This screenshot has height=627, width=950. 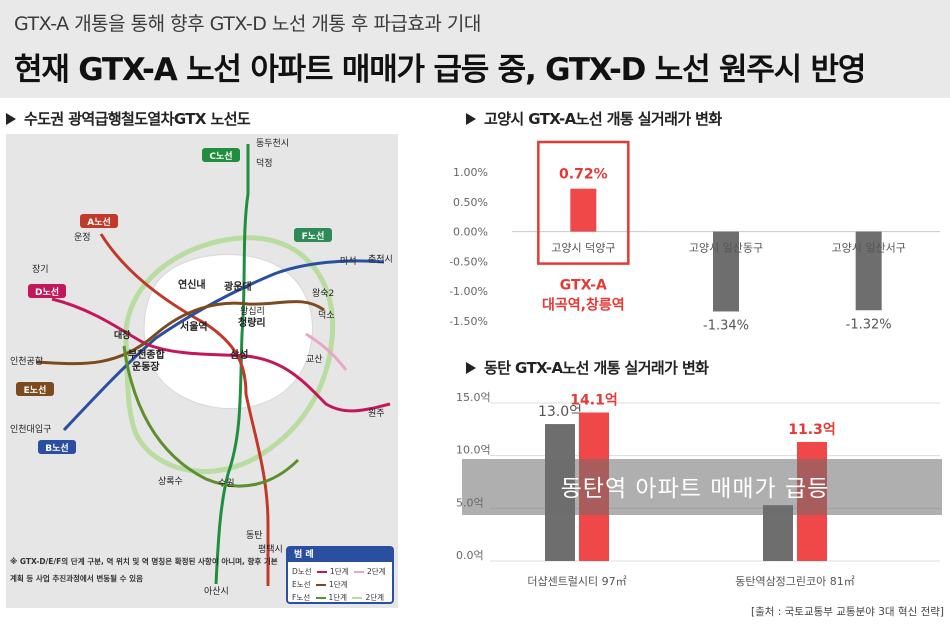 I want to click on station-label: 청량리, so click(x=252, y=322).